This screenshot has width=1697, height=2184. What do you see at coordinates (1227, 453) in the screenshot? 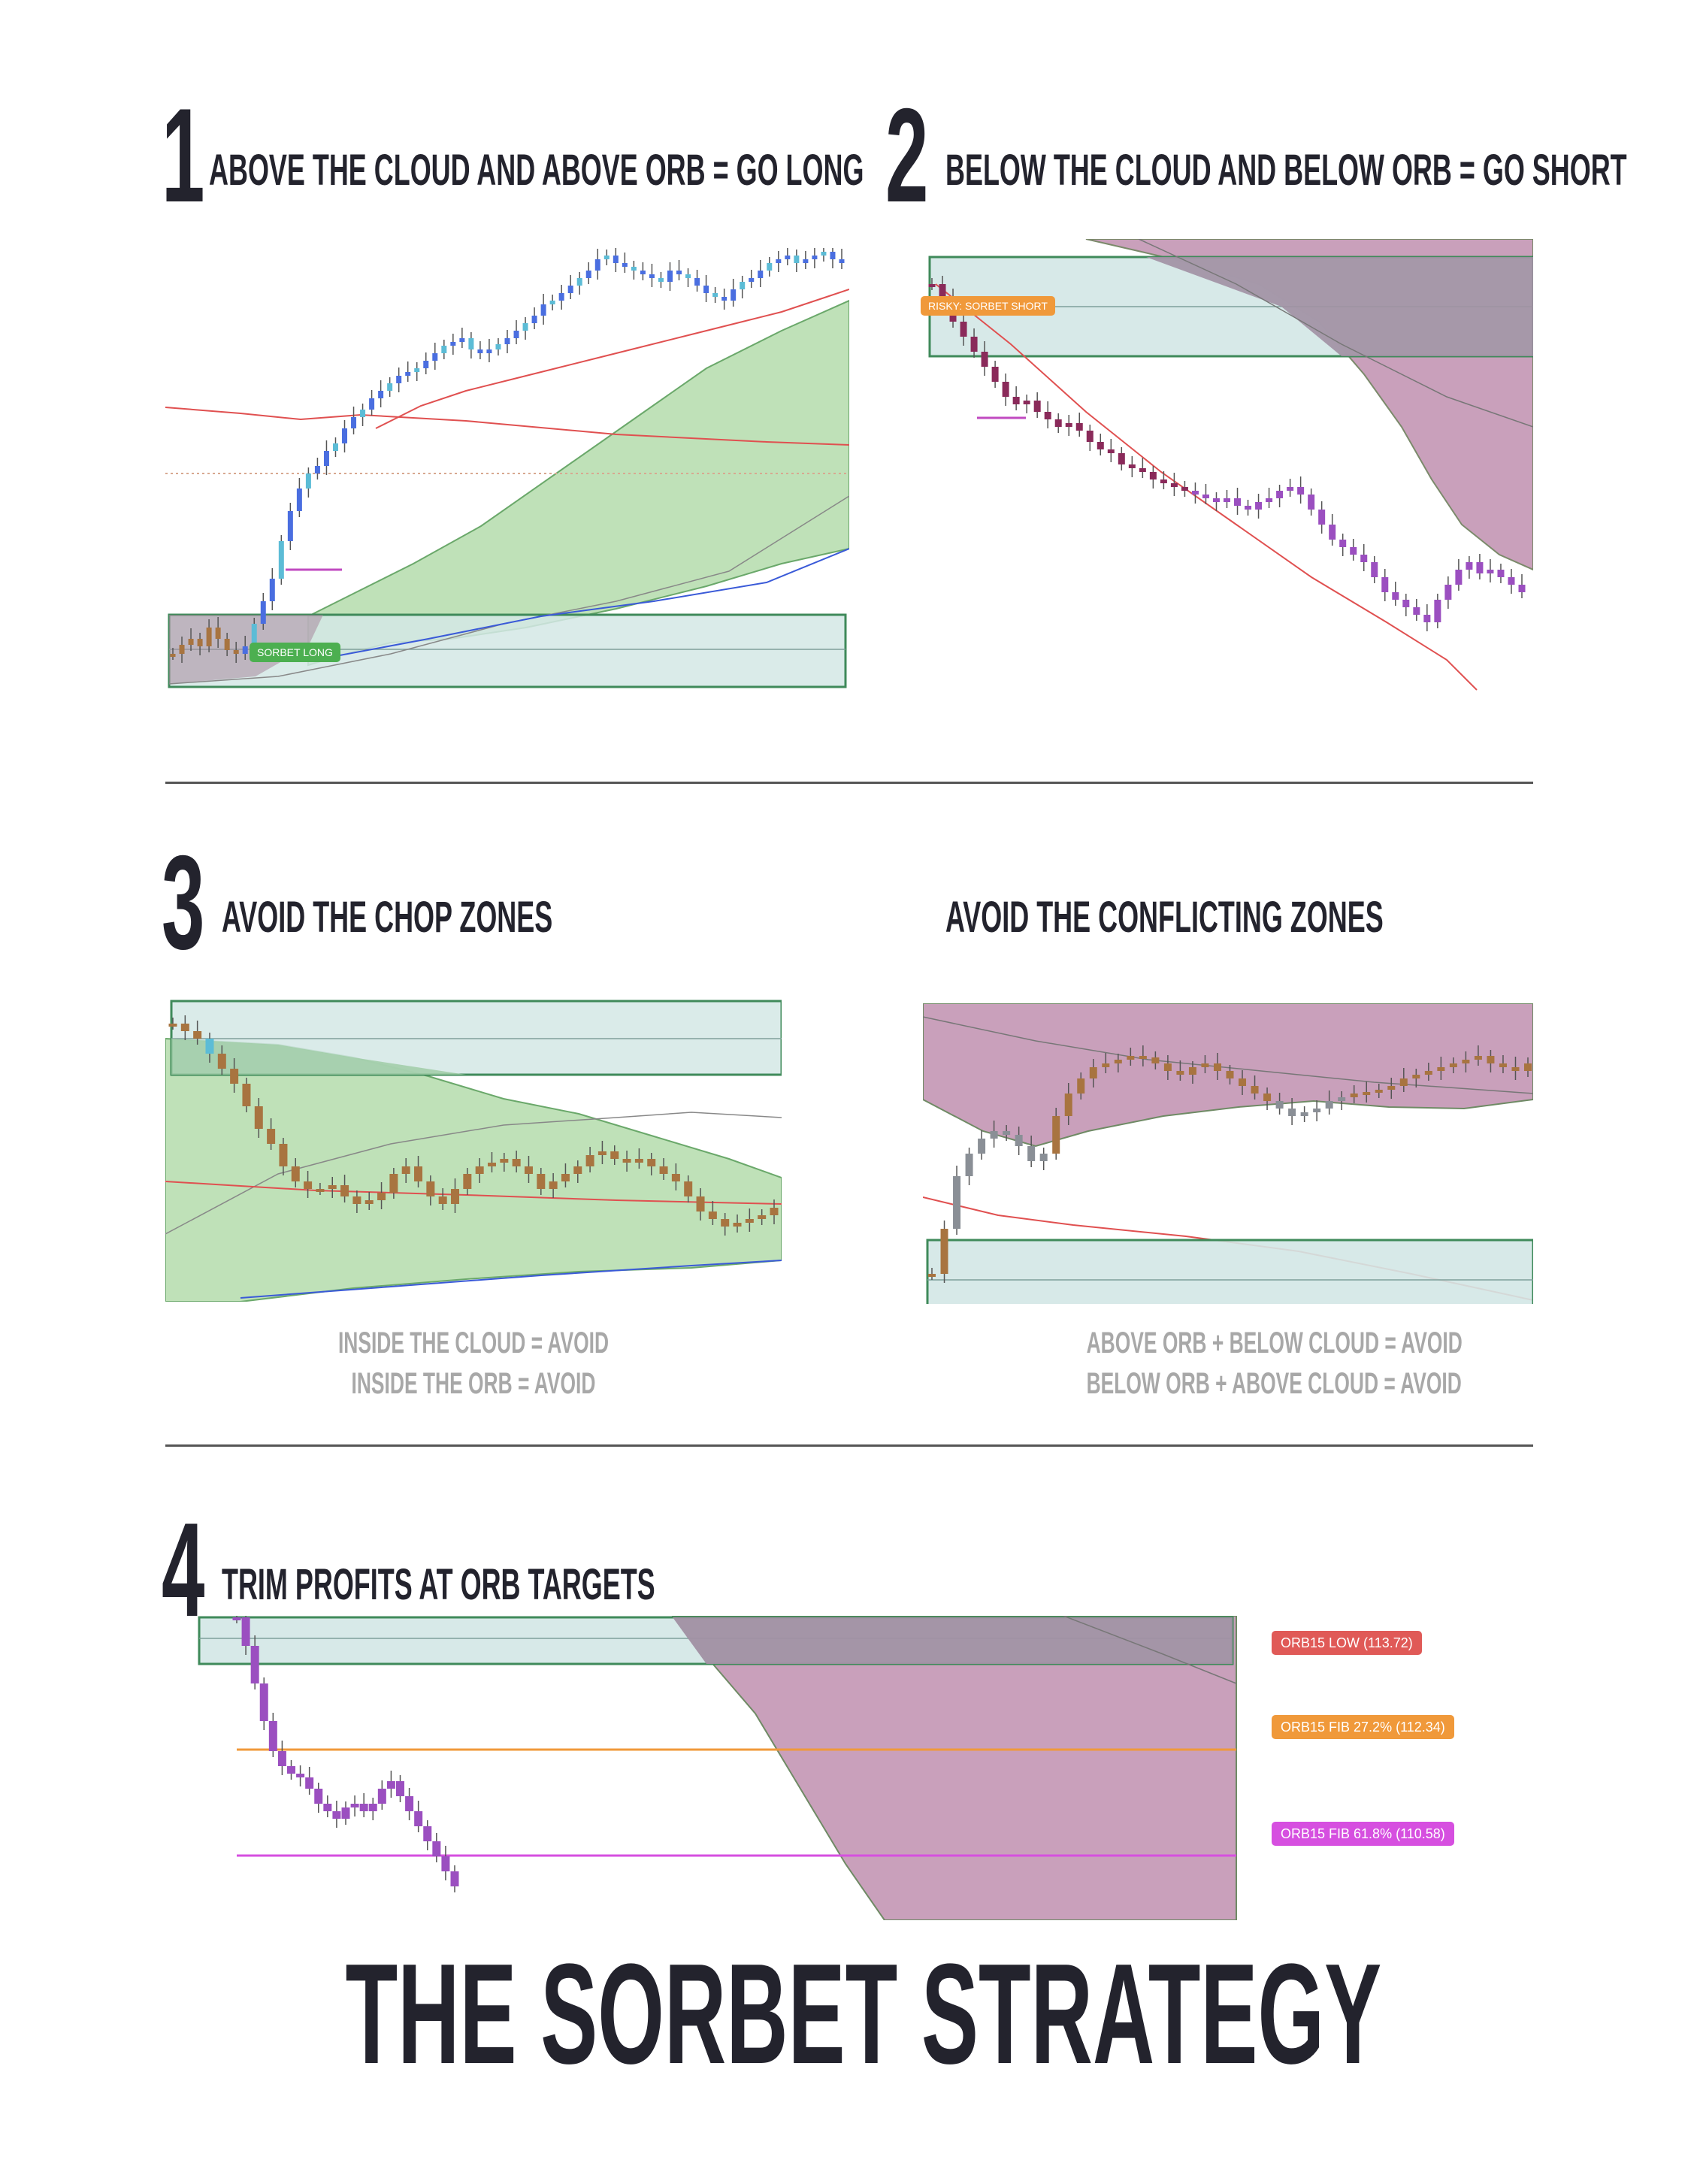
I see `short-candles` at bounding box center [1227, 453].